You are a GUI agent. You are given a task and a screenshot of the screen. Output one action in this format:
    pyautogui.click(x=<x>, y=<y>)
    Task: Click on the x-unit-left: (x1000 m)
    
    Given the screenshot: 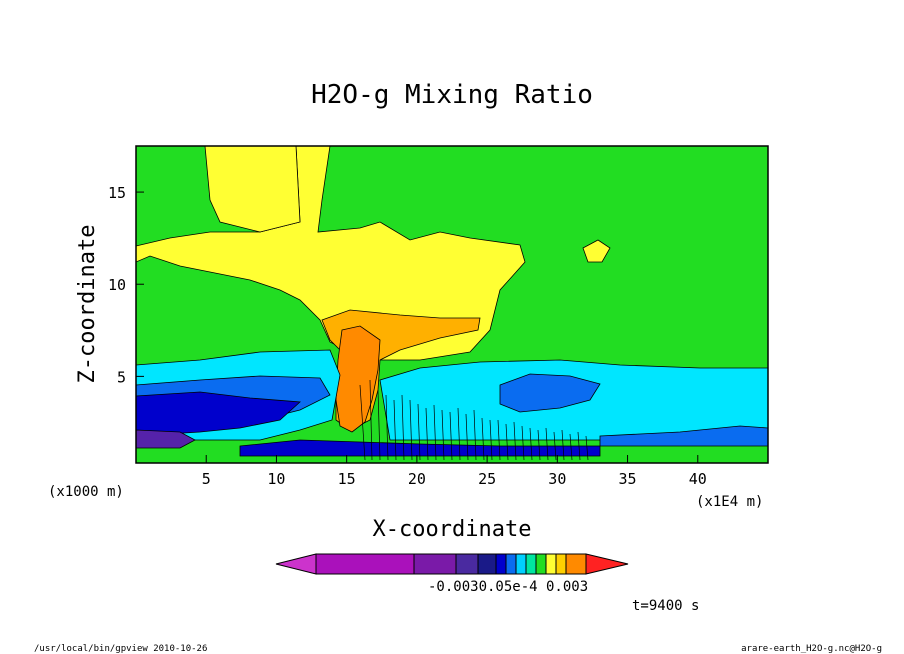 What is the action you would take?
    pyautogui.click(x=86, y=492)
    